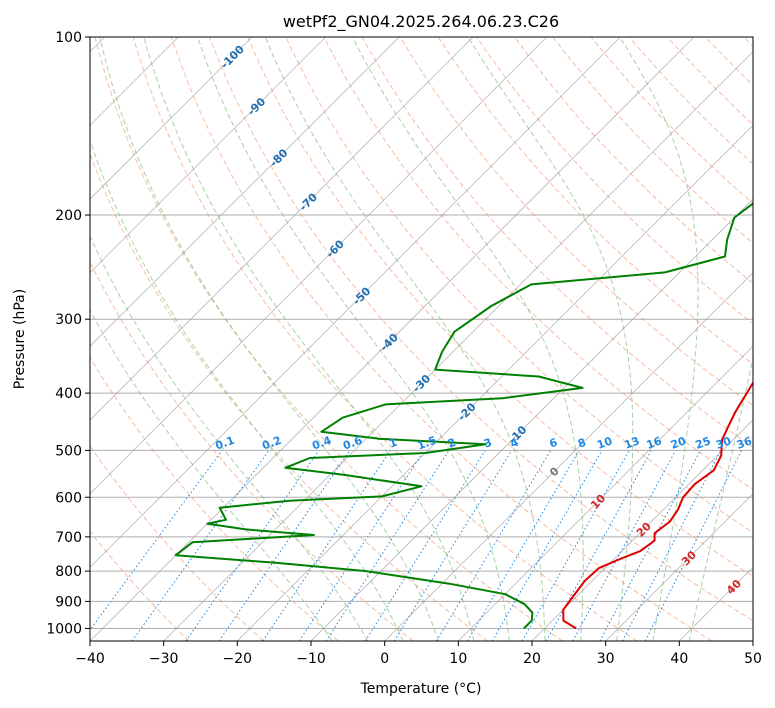 This screenshot has height=708, width=775. I want to click on x-tick-label: −30, so click(164, 659).